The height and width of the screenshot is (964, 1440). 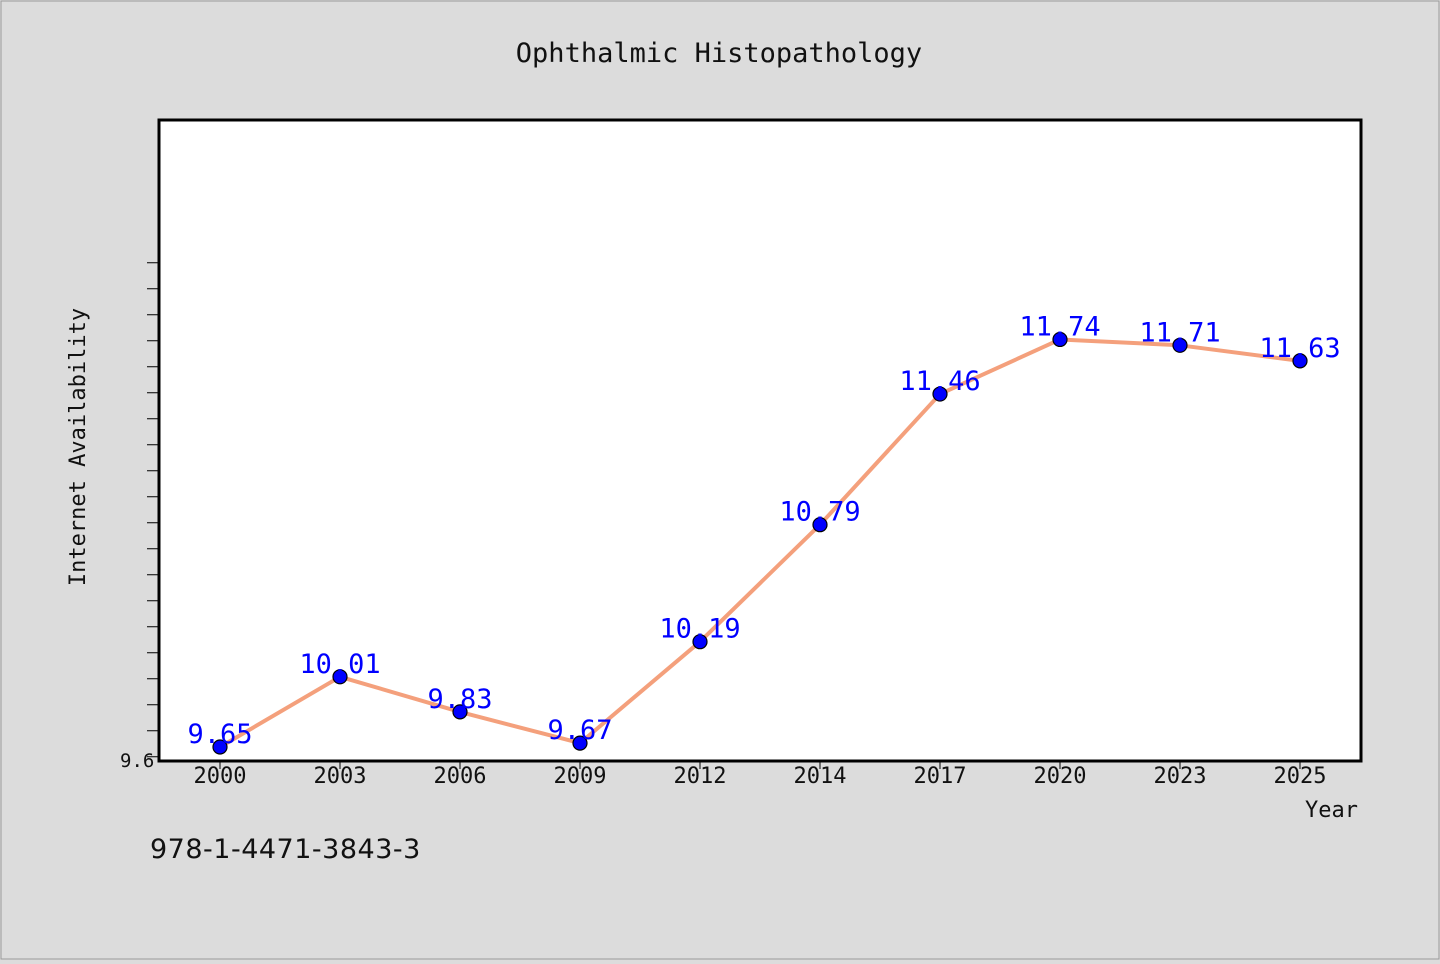 What do you see at coordinates (819, 512) in the screenshot?
I see `data-label: 10.79` at bounding box center [819, 512].